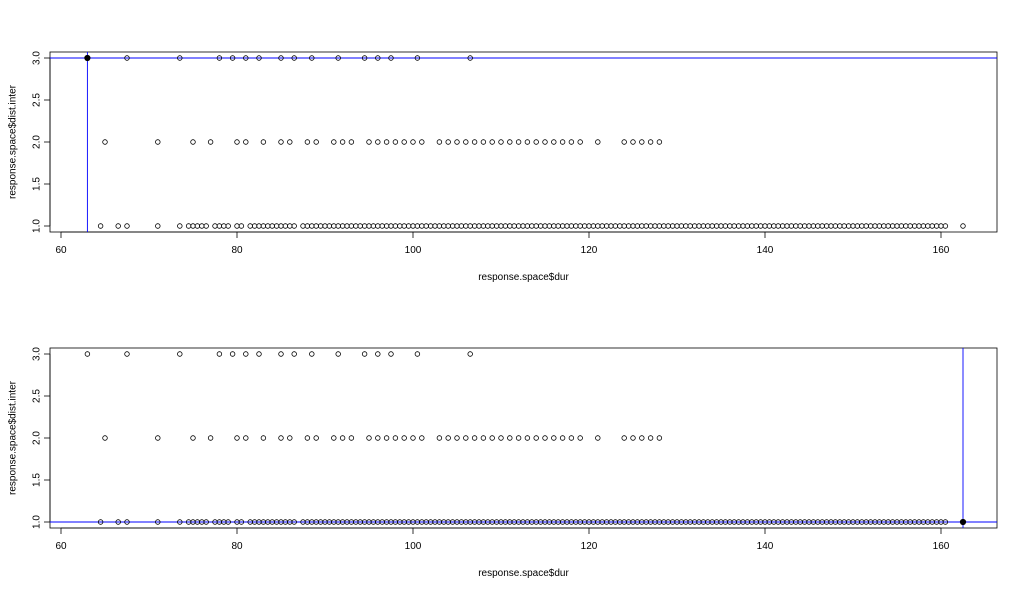  Describe the element at coordinates (37, 396) in the screenshot. I see `y-tick-label: 2.5` at that location.